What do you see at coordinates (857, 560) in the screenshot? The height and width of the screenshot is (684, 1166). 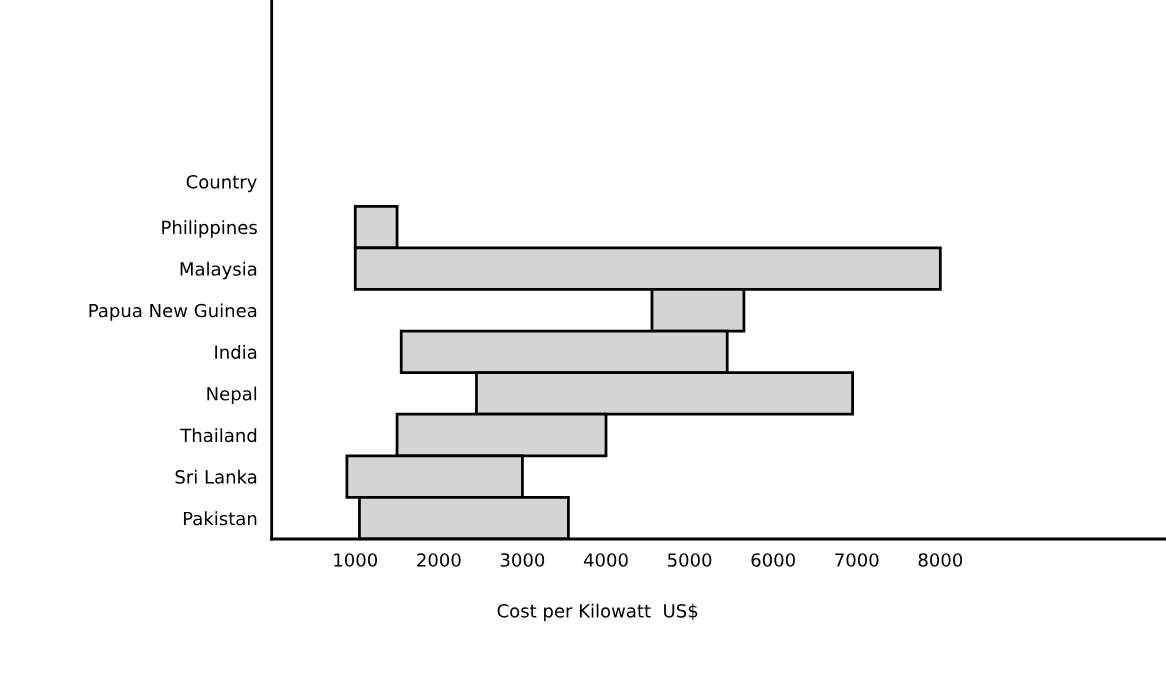 I see `x-tick-label: 7000` at bounding box center [857, 560].